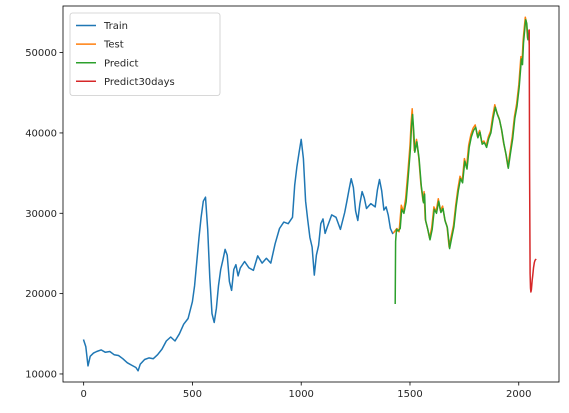 The width and height of the screenshot is (569, 413). Describe the element at coordinates (139, 82) in the screenshot. I see `legend-label-predict30days: Predict30days` at that location.